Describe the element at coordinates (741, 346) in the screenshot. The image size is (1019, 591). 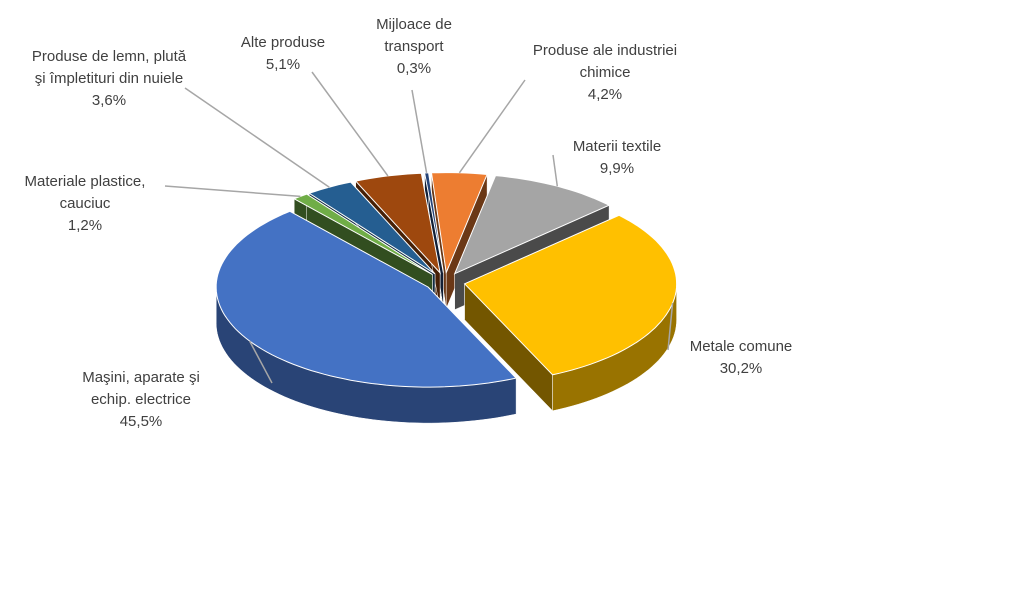
I see `category-label: Metale comune` at that location.